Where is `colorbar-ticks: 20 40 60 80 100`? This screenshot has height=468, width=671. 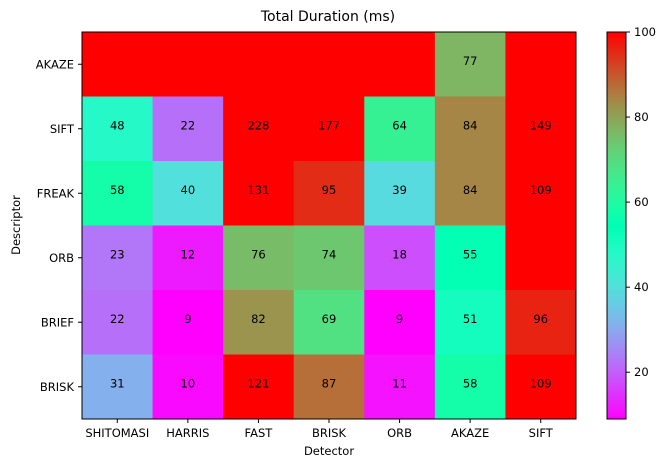 colorbar-ticks: 20 40 60 80 100 is located at coordinates (641, 202).